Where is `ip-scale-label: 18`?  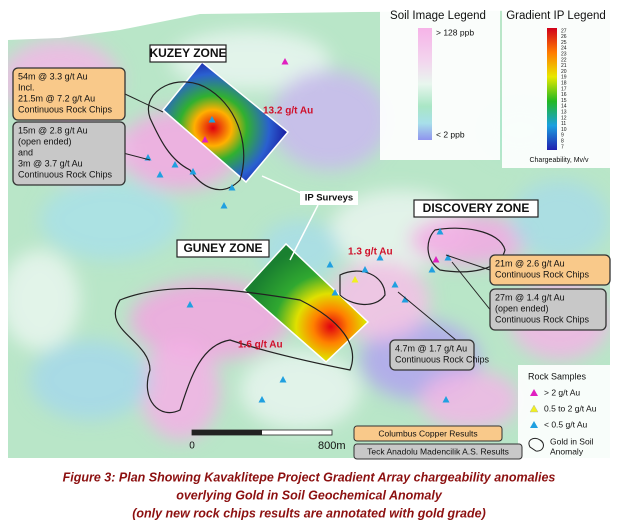
ip-scale-label: 18 is located at coordinates (564, 84).